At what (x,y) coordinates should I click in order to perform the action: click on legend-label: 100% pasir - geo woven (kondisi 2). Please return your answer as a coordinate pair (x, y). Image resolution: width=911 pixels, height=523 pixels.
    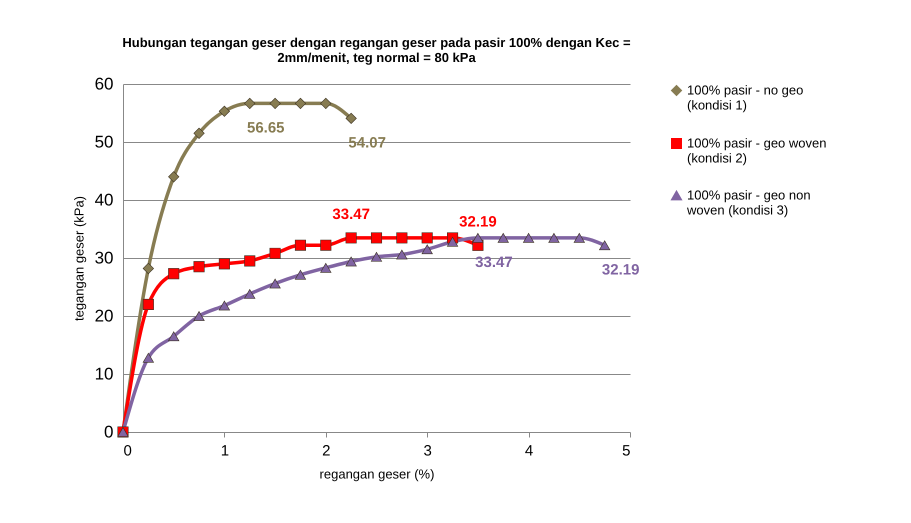
    Looking at the image, I should click on (756, 151).